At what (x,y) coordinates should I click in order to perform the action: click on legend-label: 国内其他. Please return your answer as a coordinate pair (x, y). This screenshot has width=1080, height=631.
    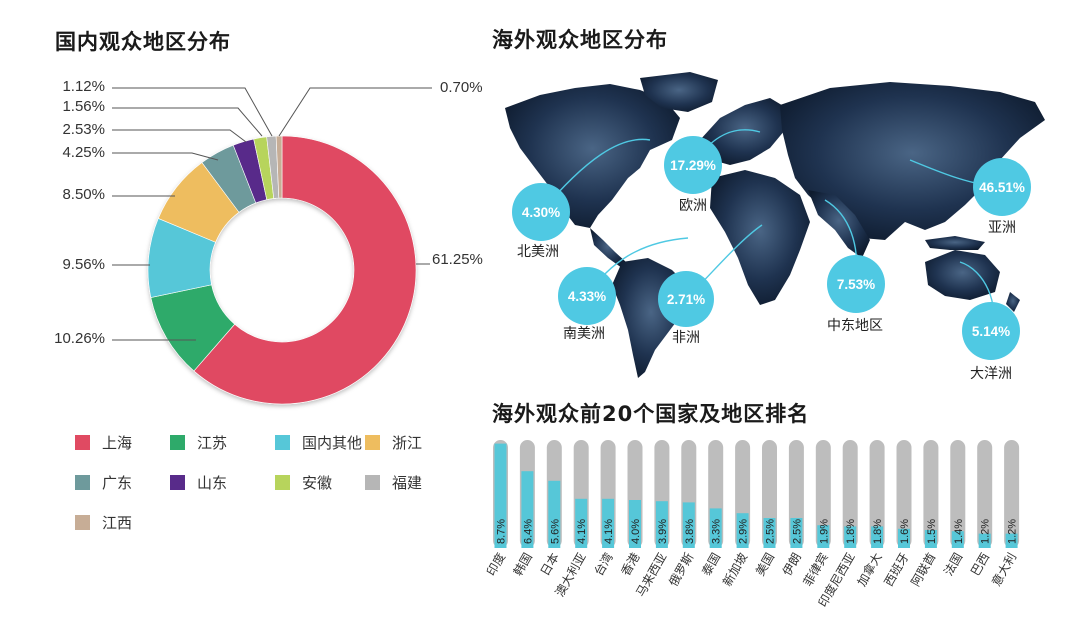
    Looking at the image, I should click on (332, 443).